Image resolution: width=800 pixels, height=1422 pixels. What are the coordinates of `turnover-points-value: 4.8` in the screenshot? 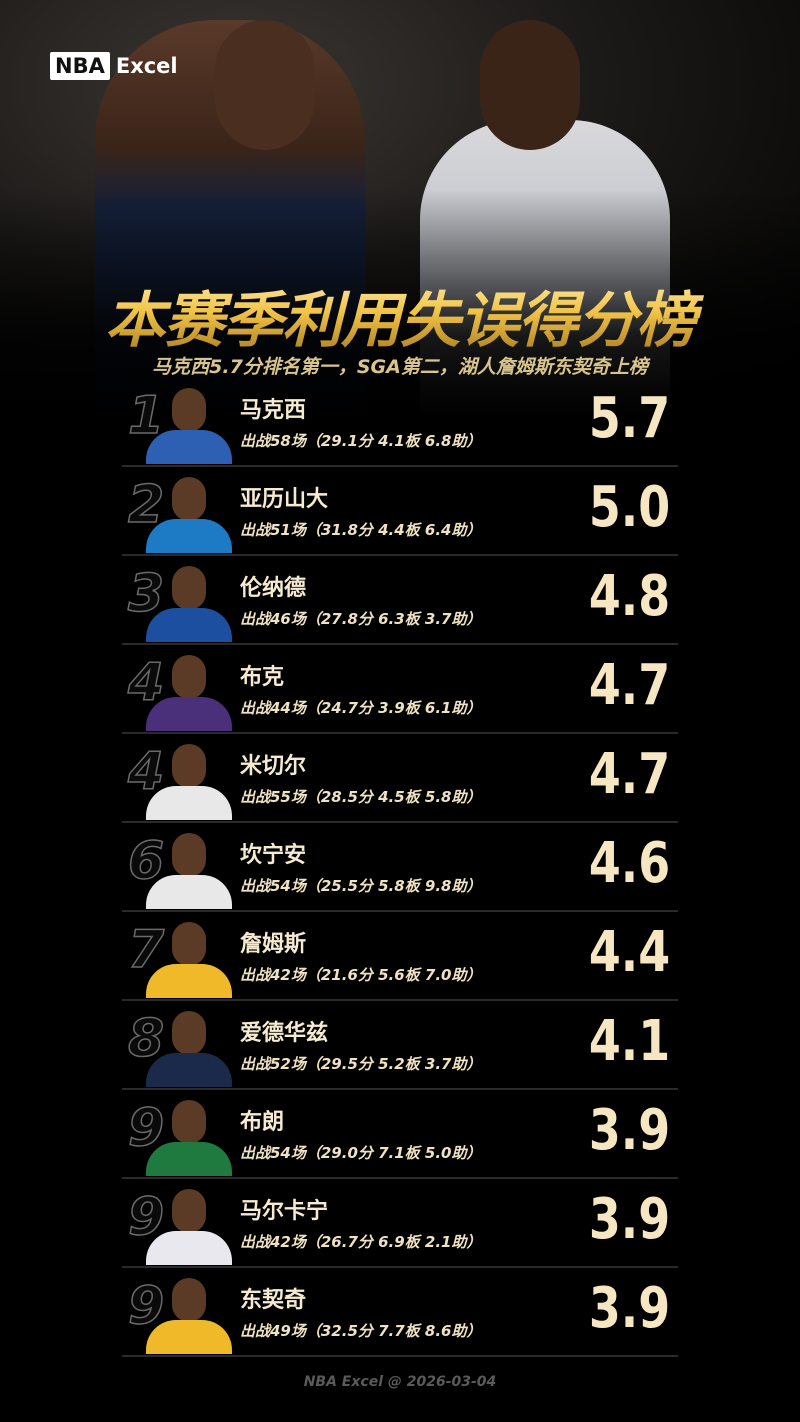 It's located at (629, 596).